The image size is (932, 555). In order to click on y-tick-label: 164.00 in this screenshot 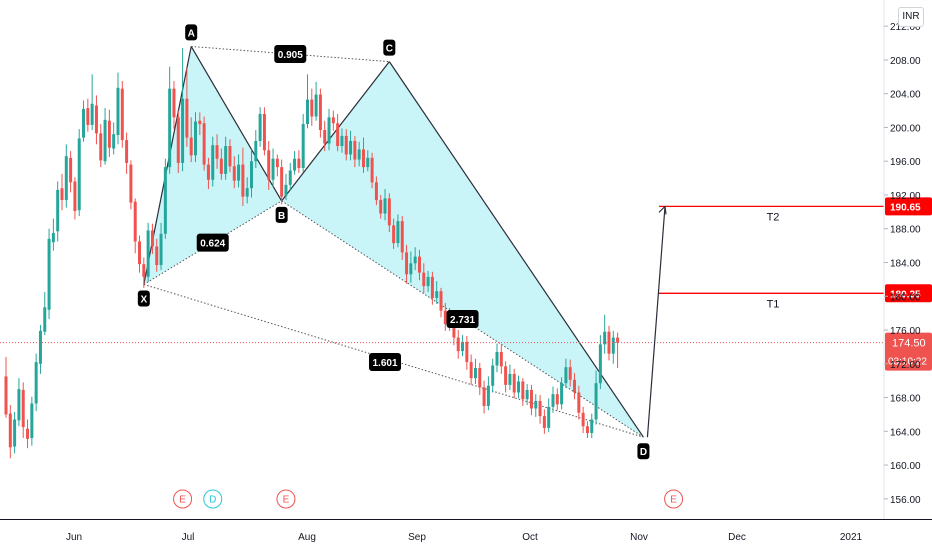, I will do `click(905, 432)`.